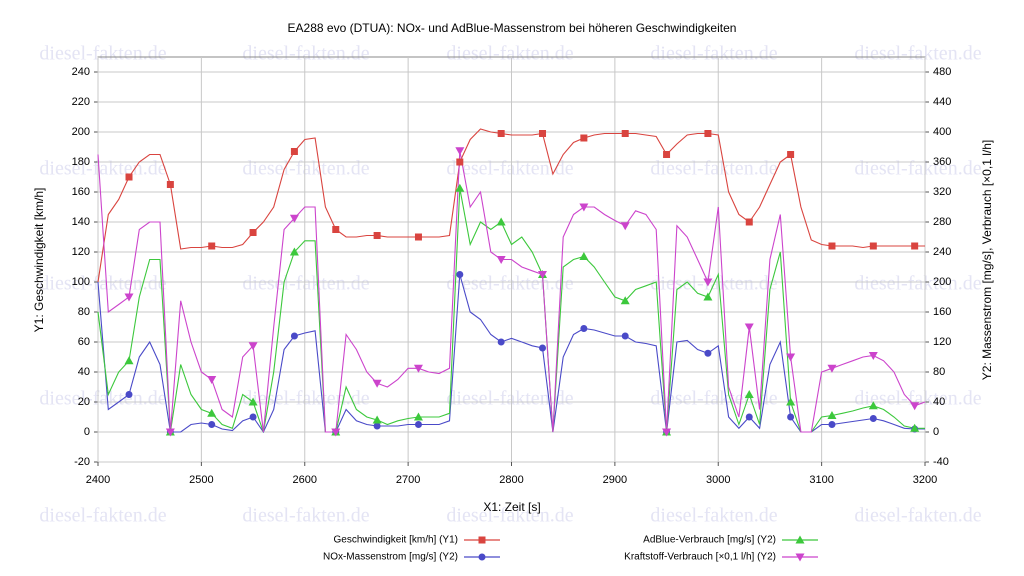 The width and height of the screenshot is (1024, 576). What do you see at coordinates (98, 480) in the screenshot?
I see `x-tick-label: 2400` at bounding box center [98, 480].